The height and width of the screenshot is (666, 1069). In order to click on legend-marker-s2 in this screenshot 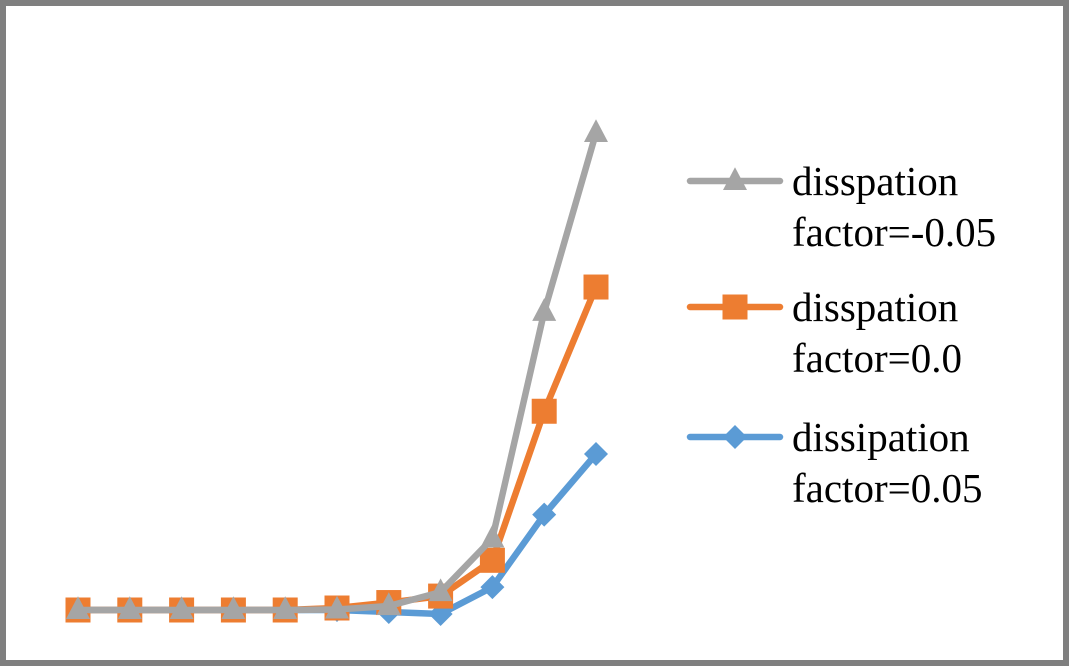, I will do `click(735, 307)`.